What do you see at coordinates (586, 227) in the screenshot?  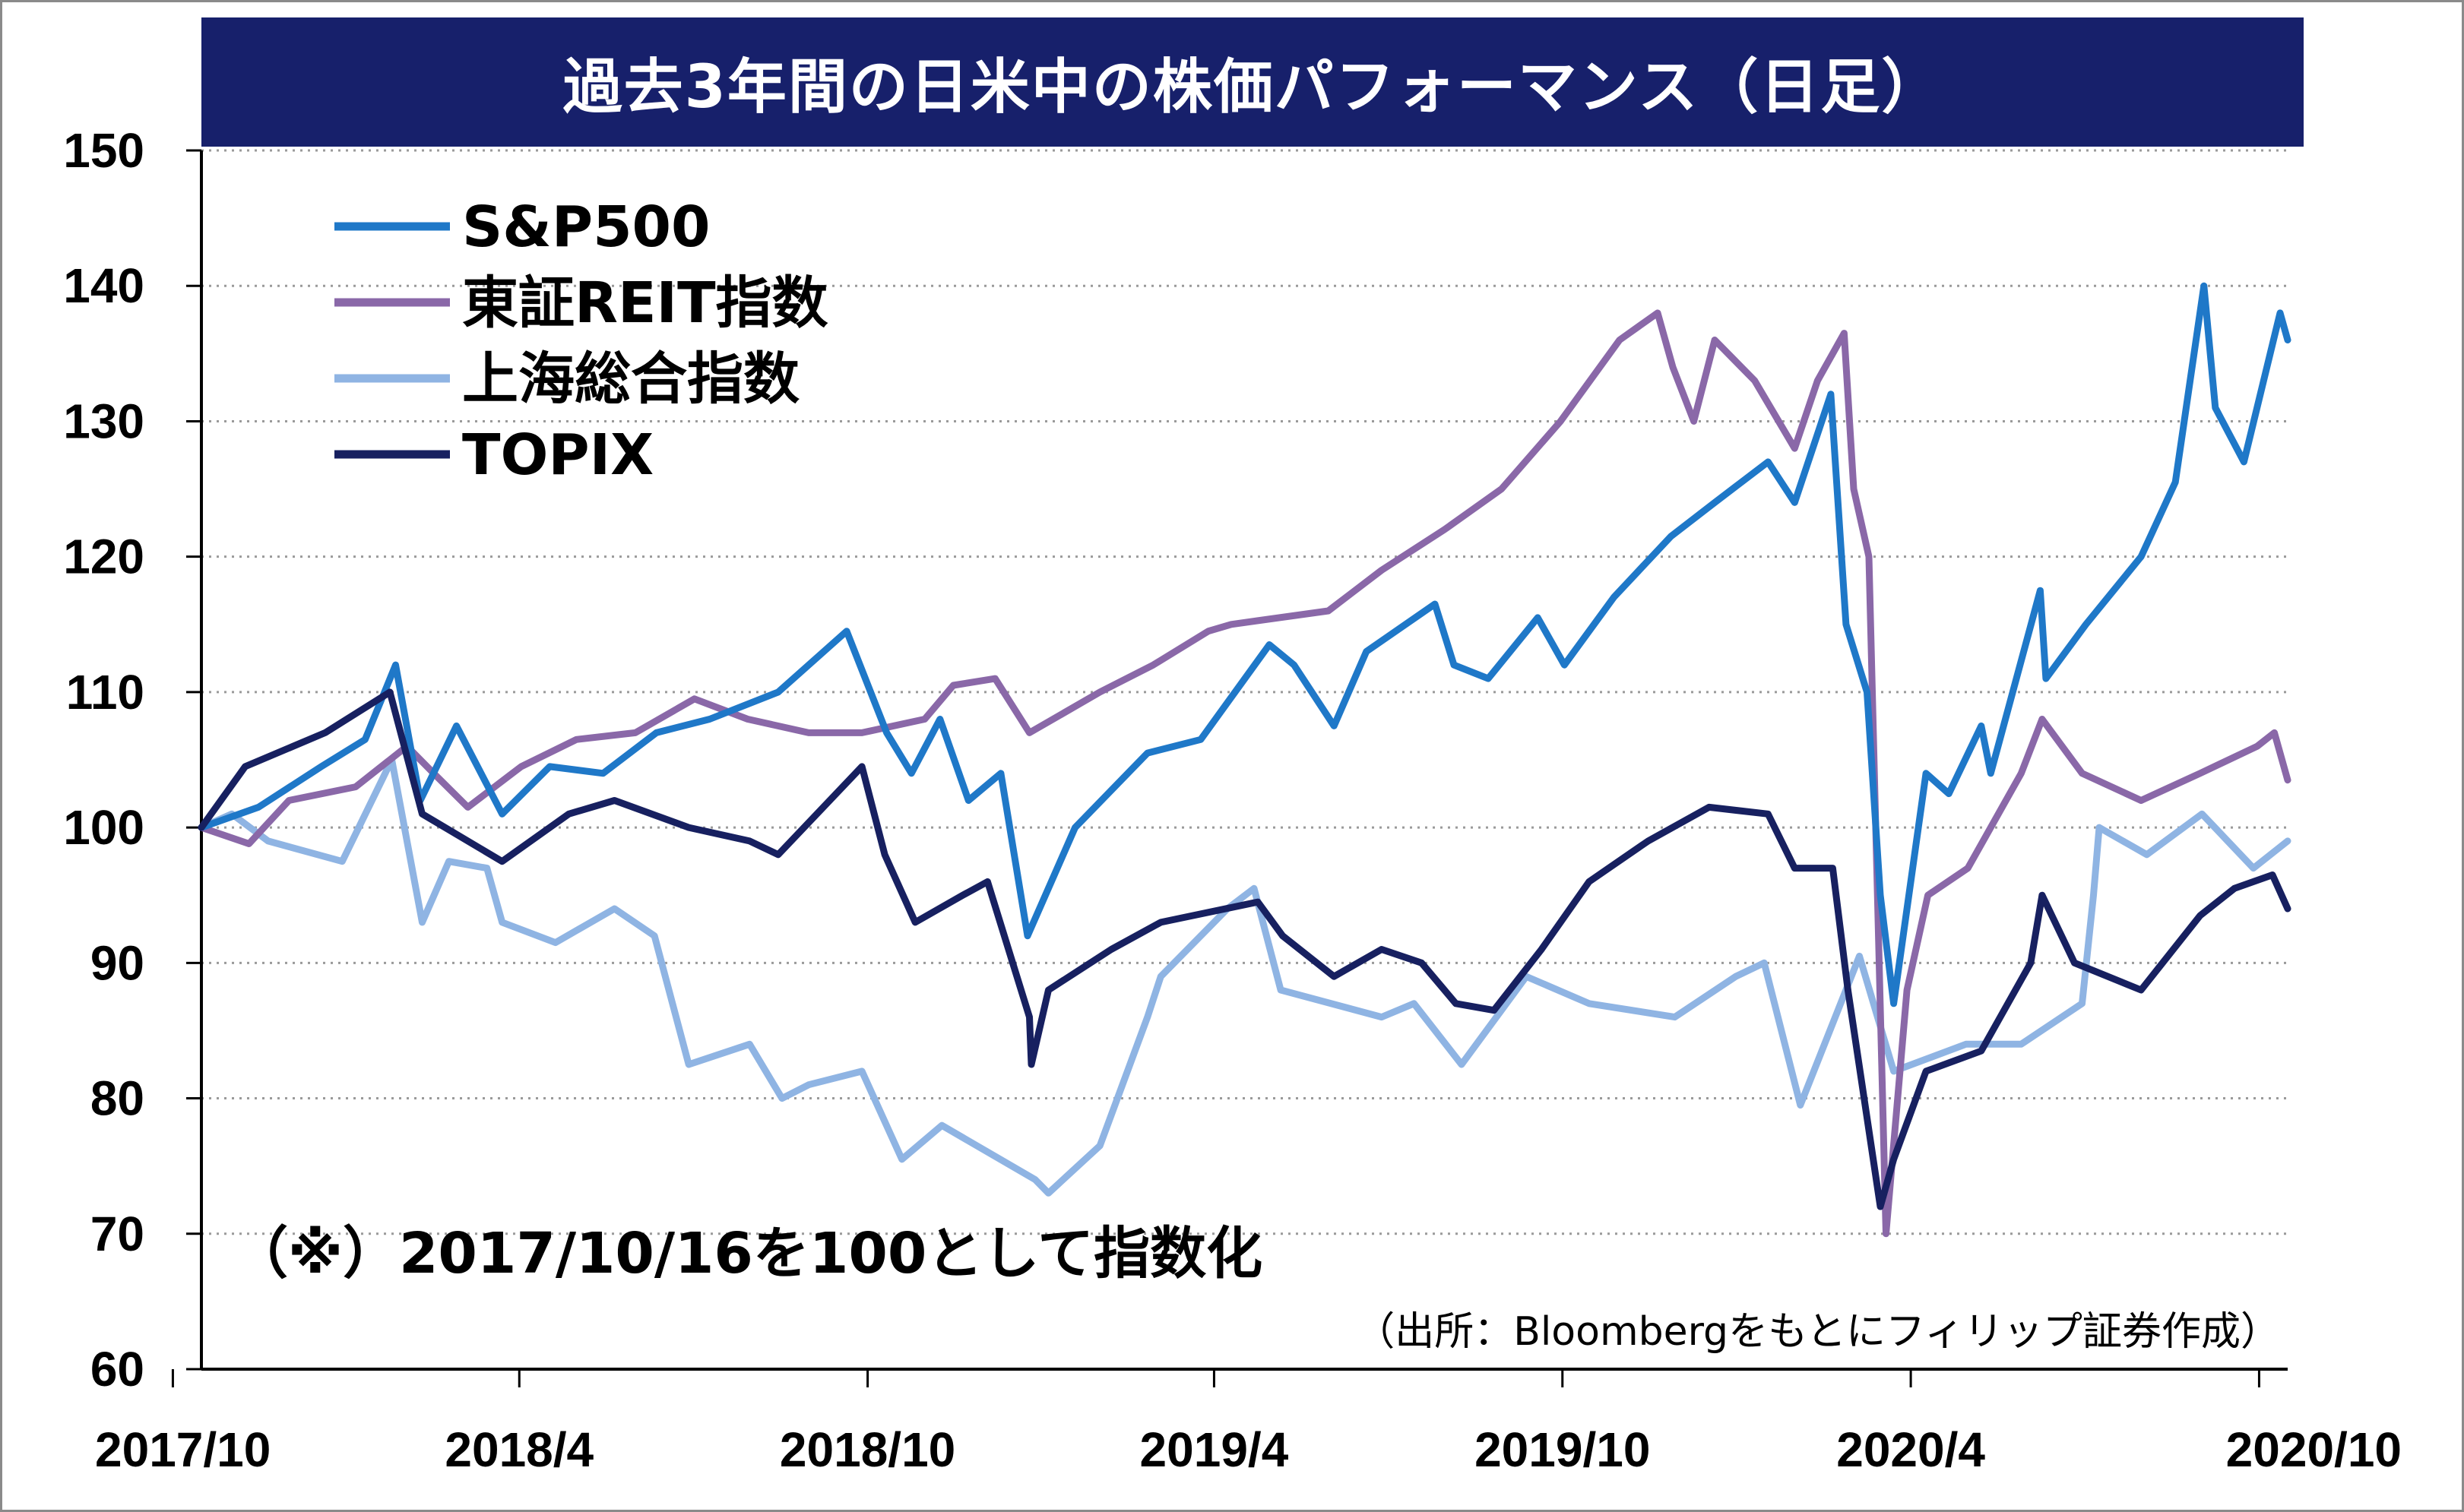 I see `legend-label: S&P500` at bounding box center [586, 227].